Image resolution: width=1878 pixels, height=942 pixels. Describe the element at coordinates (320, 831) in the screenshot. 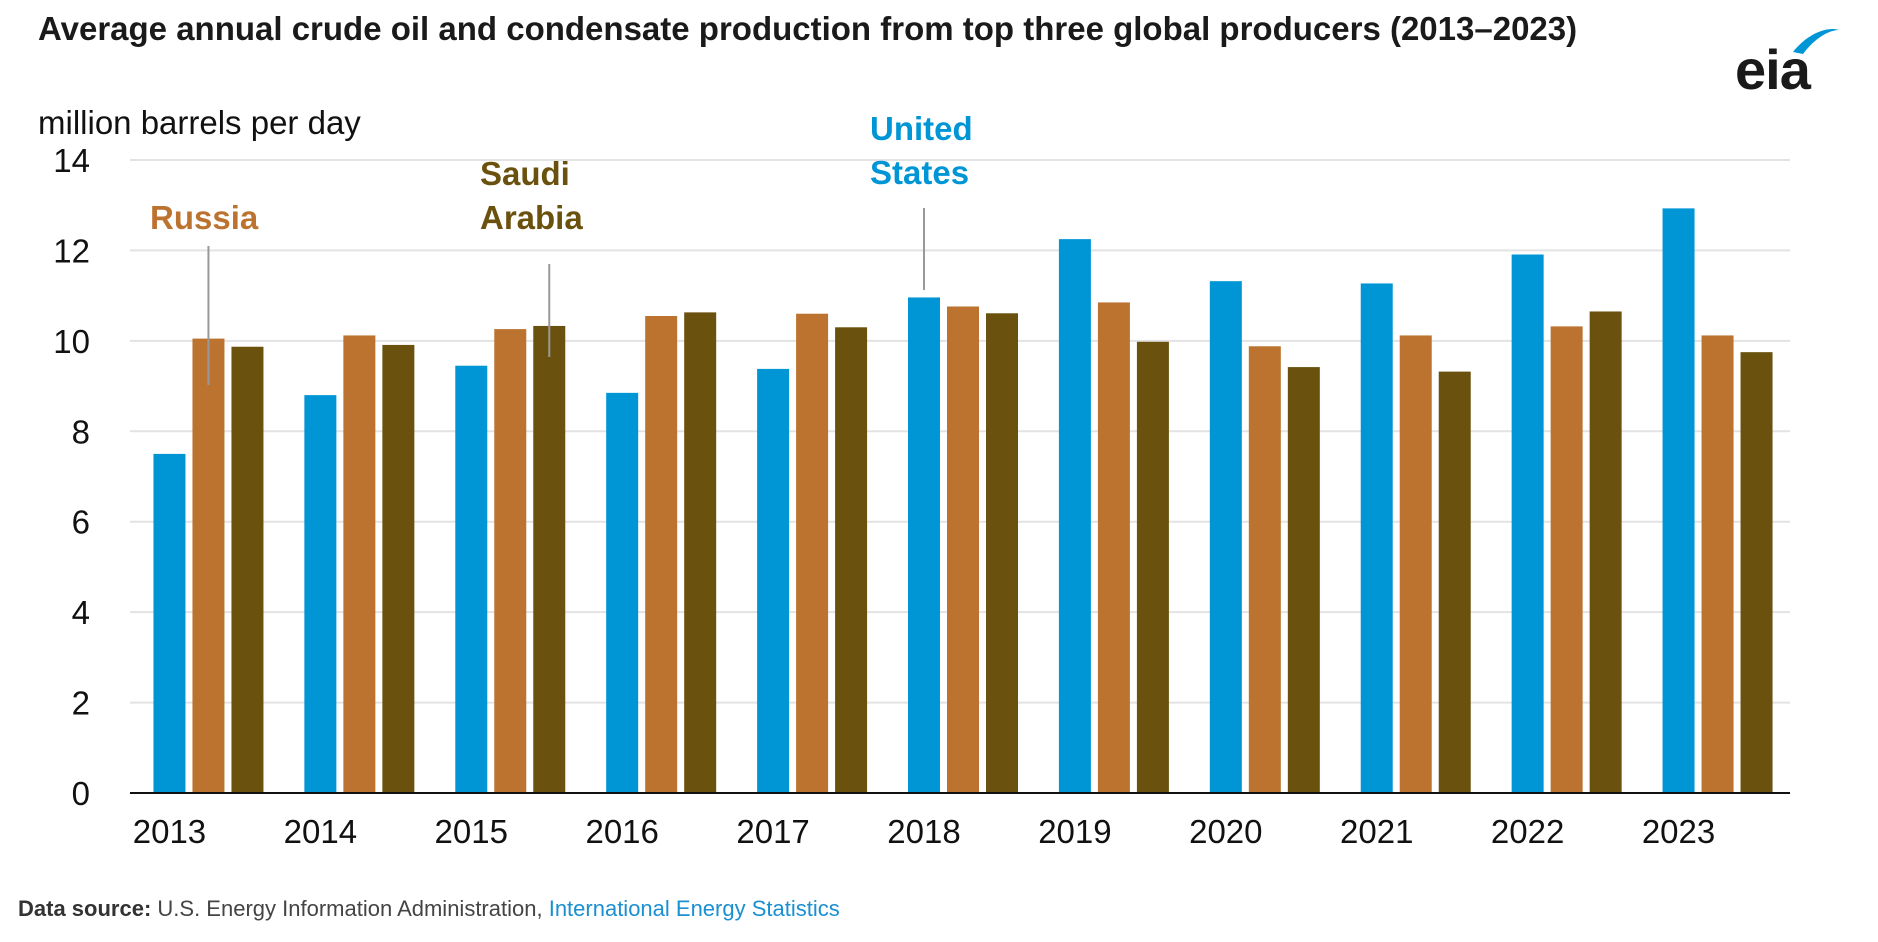

I see `x-tick-label: 2014` at that location.